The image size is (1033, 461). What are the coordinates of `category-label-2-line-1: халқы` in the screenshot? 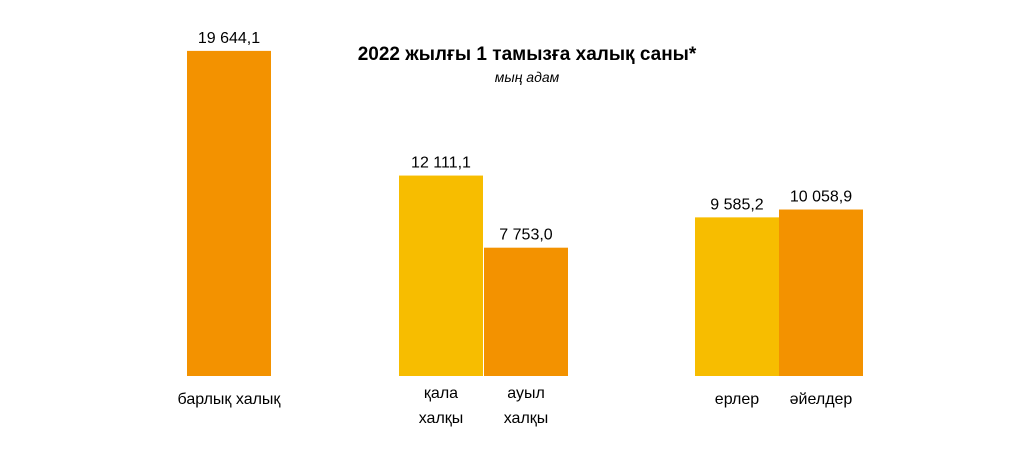 It's located at (526, 418).